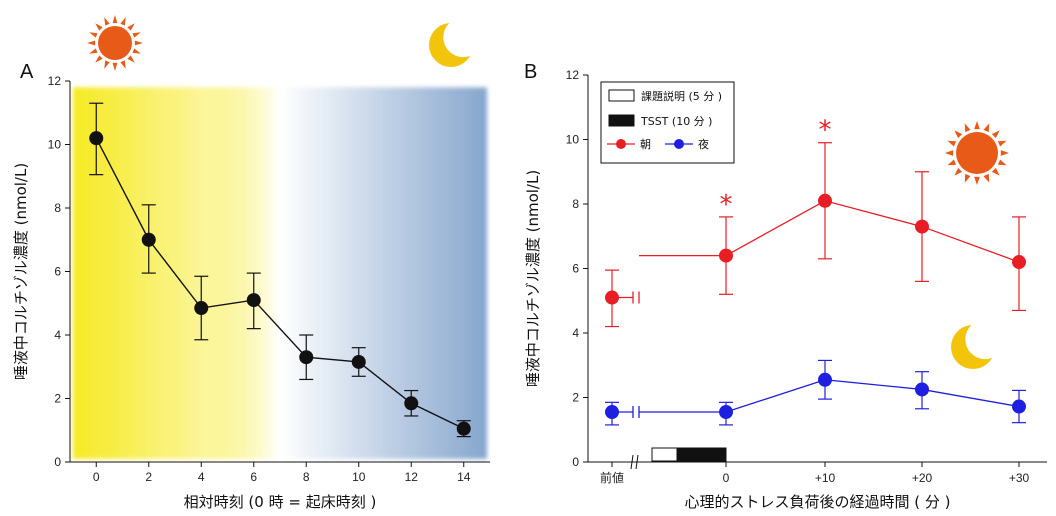 The image size is (1056, 516). I want to click on x-tick-label: 4, so click(201, 477).